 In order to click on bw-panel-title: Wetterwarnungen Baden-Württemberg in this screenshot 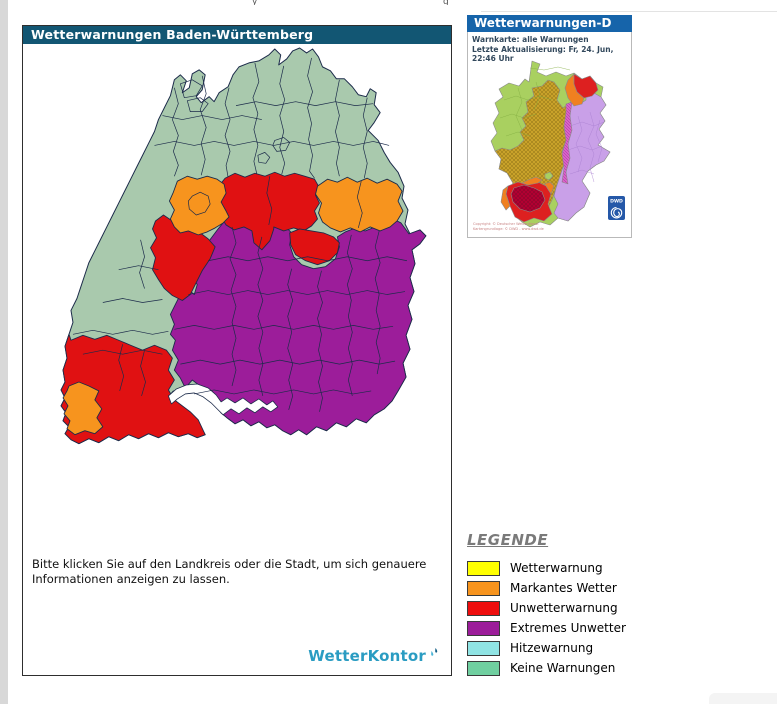, I will do `click(237, 35)`.